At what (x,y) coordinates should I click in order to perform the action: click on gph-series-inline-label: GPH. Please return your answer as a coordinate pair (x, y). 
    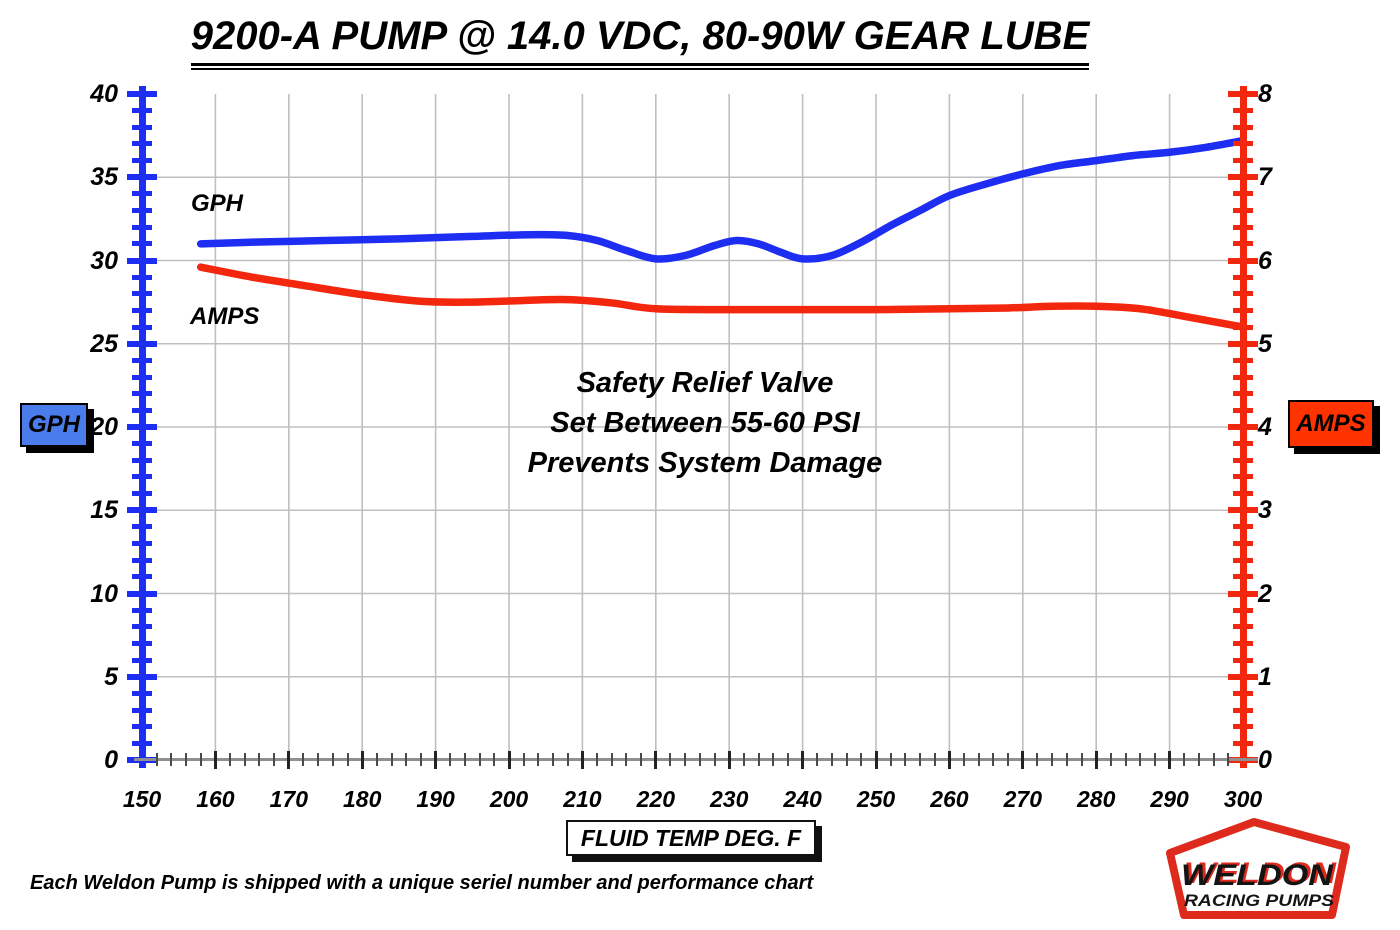
    Looking at the image, I should click on (217, 203).